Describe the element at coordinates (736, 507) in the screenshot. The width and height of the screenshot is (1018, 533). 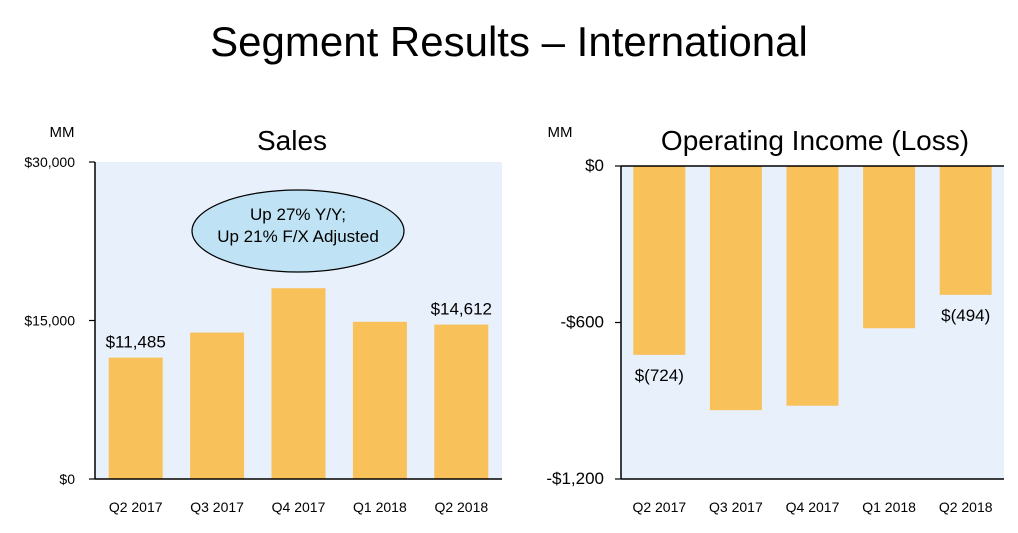
I see `chart1-category-label-1: Q3 2017` at that location.